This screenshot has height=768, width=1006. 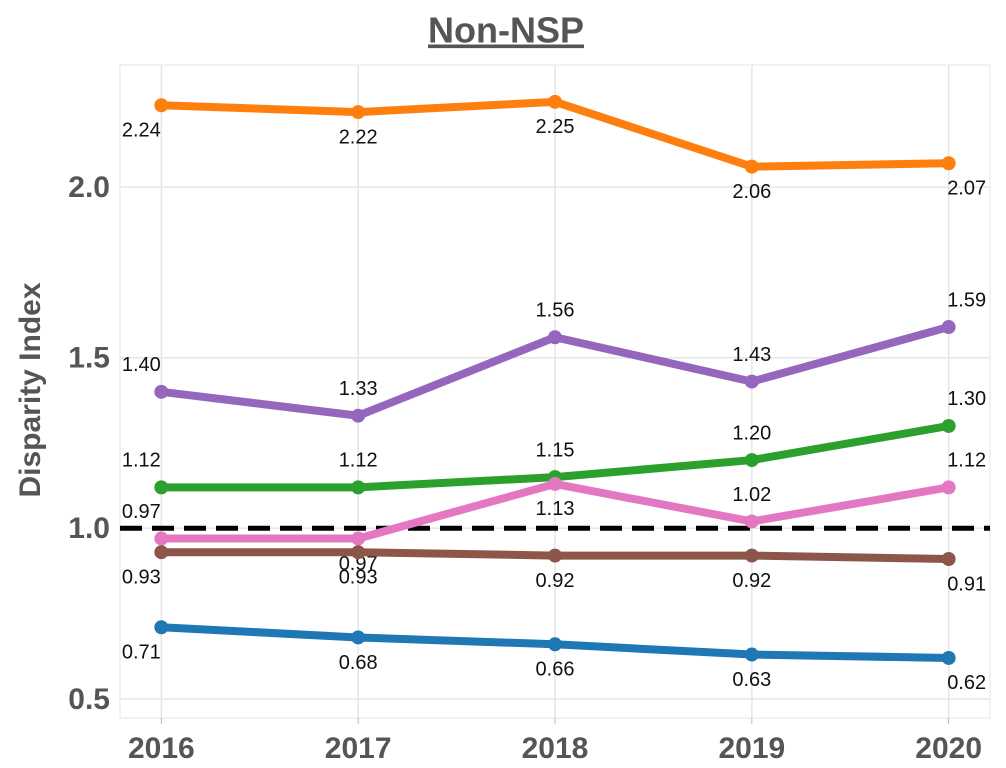 What do you see at coordinates (751, 355) in the screenshot?
I see `value-label: 1.43` at bounding box center [751, 355].